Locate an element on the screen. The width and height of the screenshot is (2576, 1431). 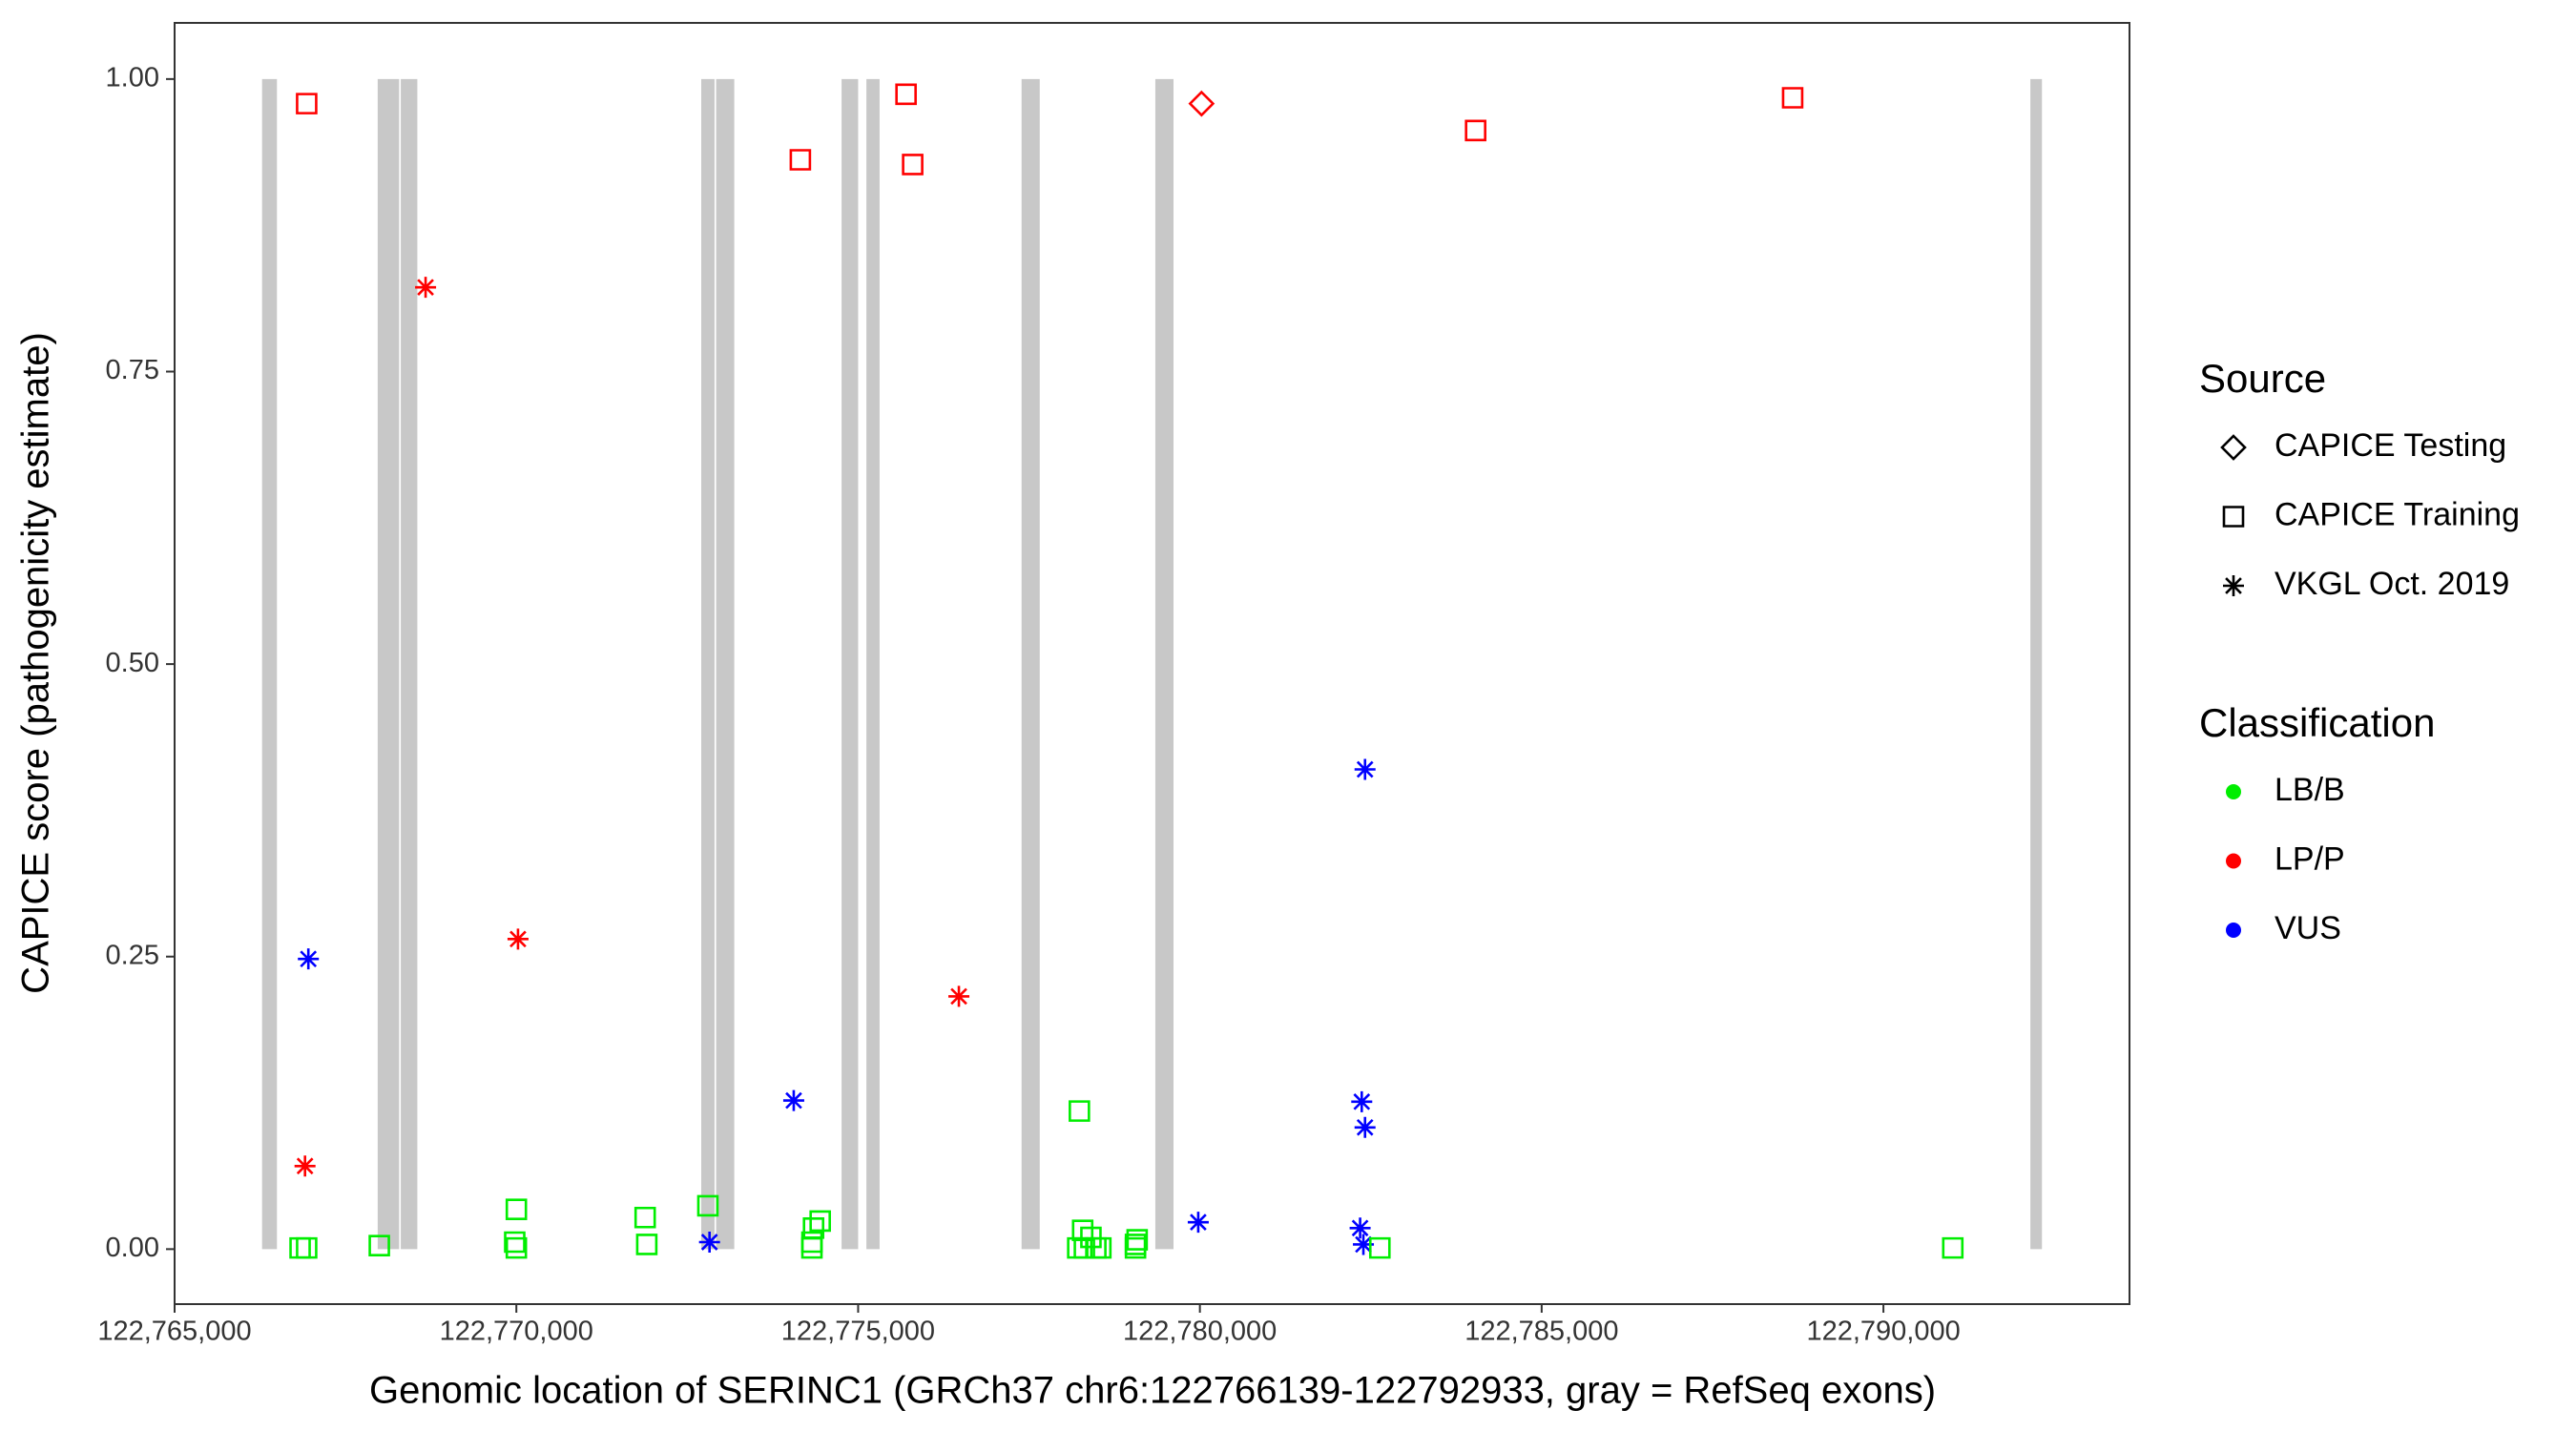
y-tick-label: 0.50 is located at coordinates (132, 663).